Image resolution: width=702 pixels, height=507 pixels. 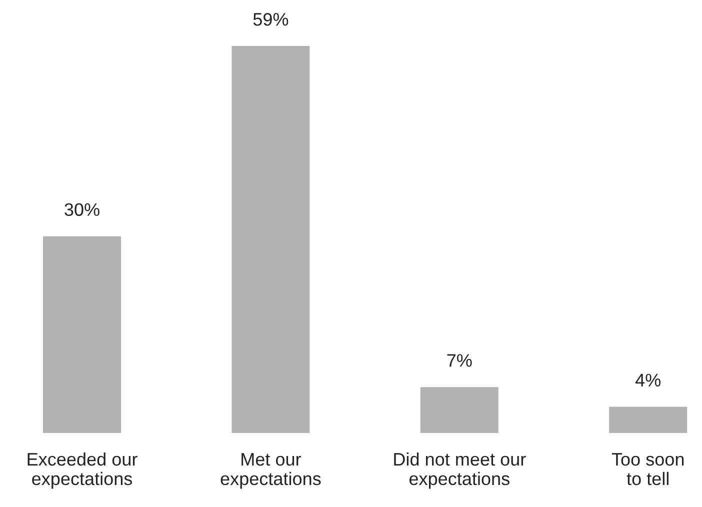 What do you see at coordinates (270, 19) in the screenshot?
I see `data-label: 59%` at bounding box center [270, 19].